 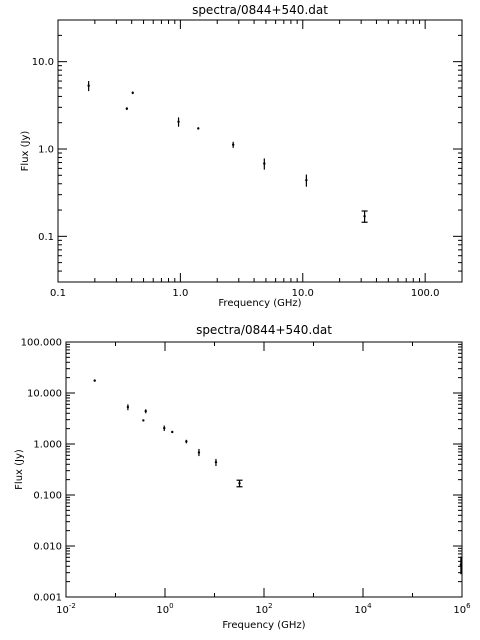 What do you see at coordinates (264, 330) in the screenshot?
I see `chart2-title: spectra/0844+540.dat` at bounding box center [264, 330].